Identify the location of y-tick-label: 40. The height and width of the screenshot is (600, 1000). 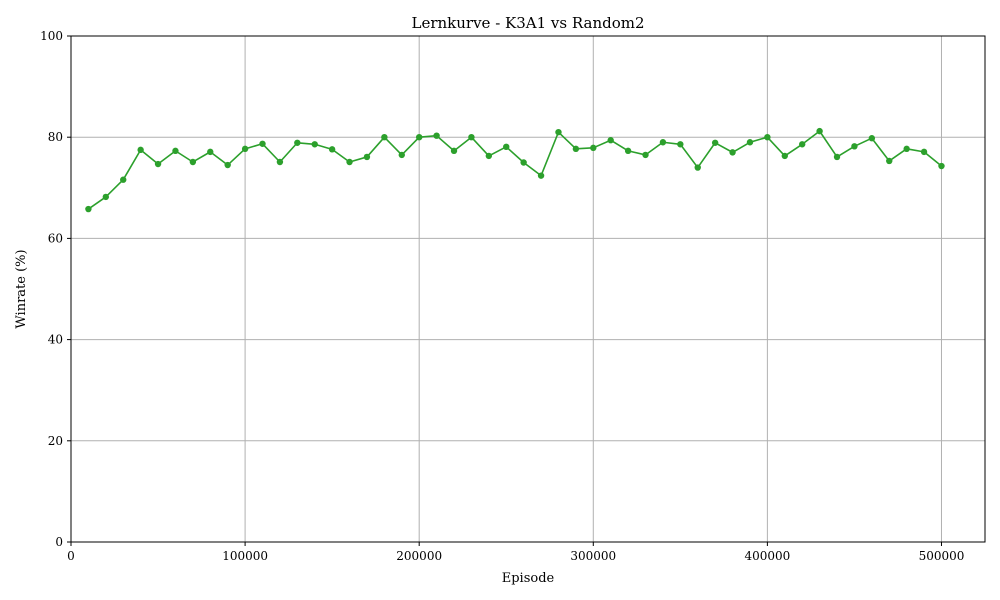
(55, 340).